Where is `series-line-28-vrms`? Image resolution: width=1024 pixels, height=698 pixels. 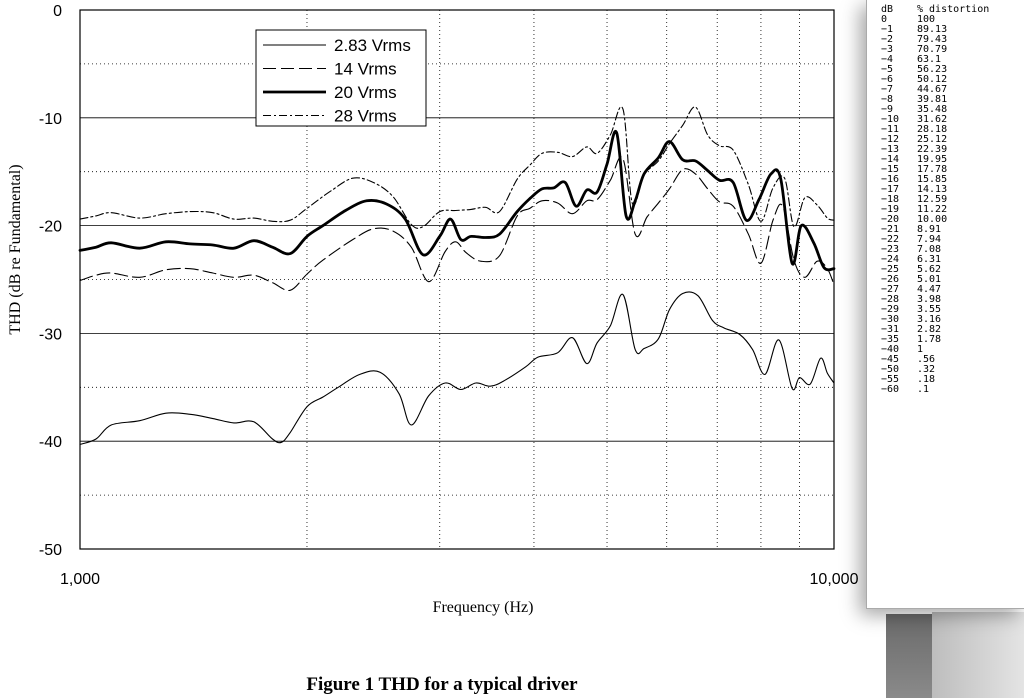
series-line-28-vrms is located at coordinates (457, 167).